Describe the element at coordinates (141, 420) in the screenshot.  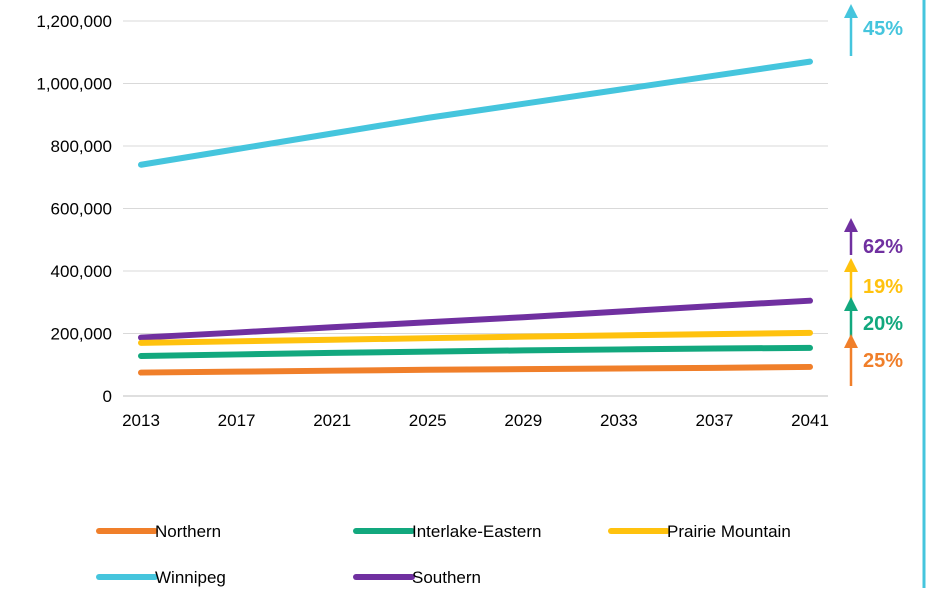
I see `x-tick-label: 2013` at that location.